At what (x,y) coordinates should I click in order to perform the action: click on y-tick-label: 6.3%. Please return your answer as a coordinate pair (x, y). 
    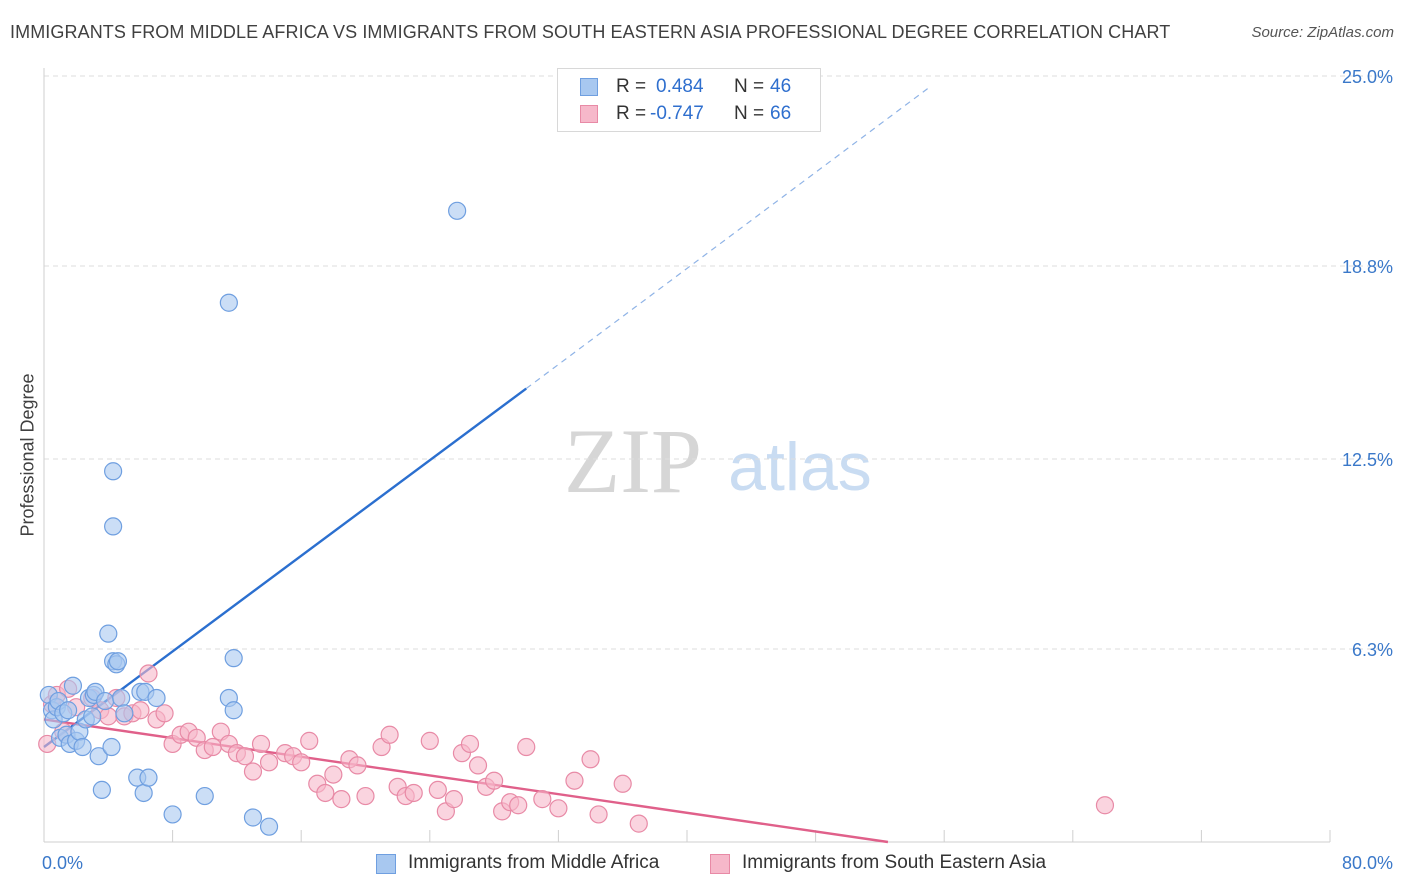
    Looking at the image, I should click on (1372, 650).